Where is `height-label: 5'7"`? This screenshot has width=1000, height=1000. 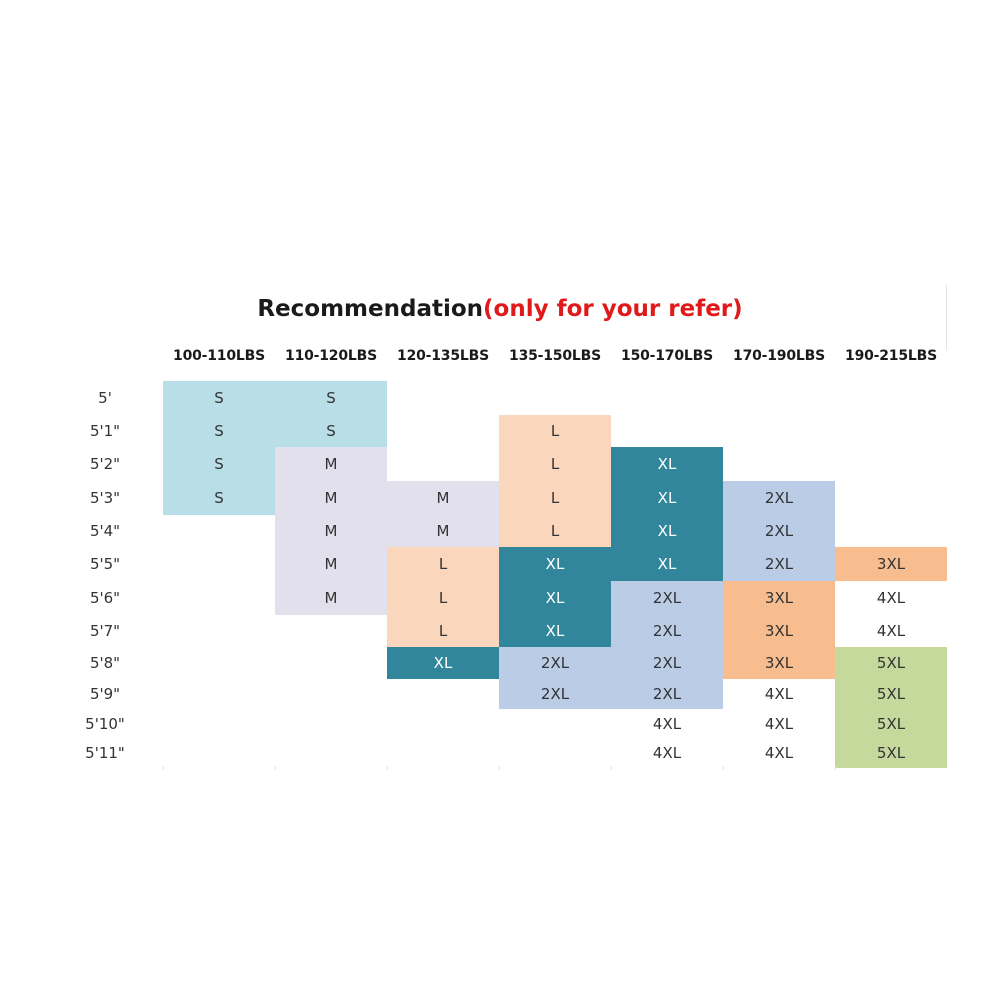 height-label: 5'7" is located at coordinates (105, 631).